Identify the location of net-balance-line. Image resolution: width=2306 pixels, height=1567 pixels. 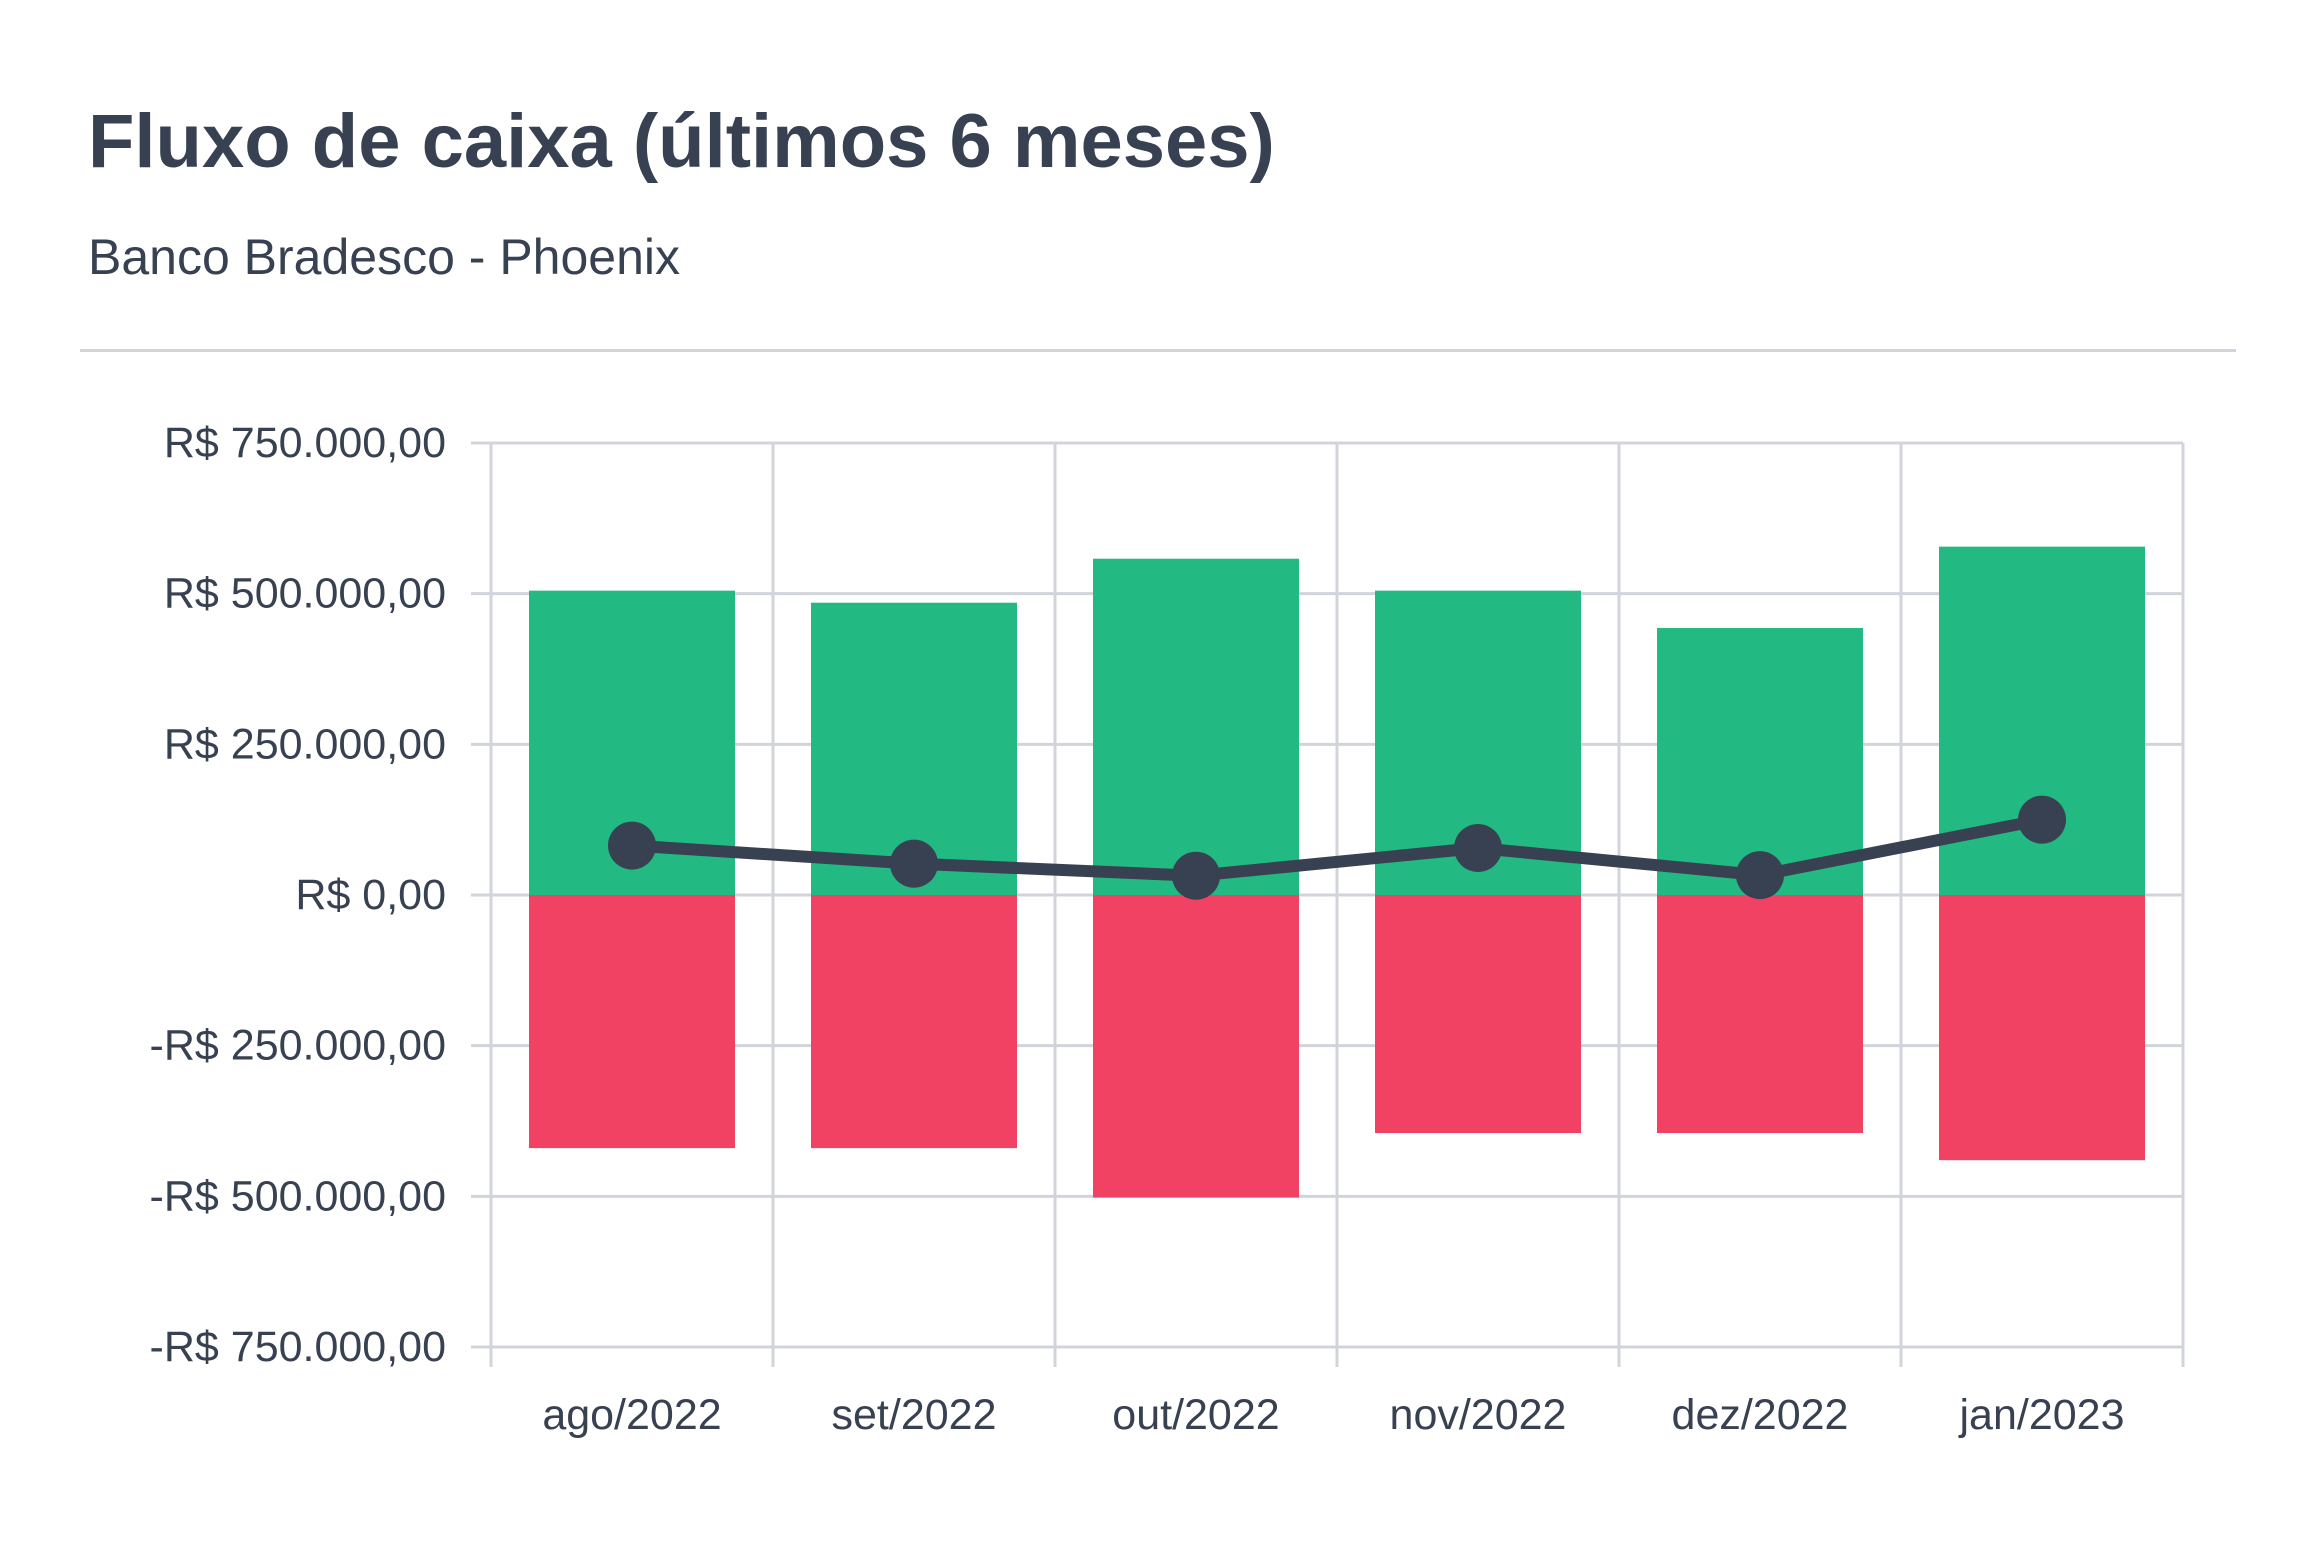
(1337, 847).